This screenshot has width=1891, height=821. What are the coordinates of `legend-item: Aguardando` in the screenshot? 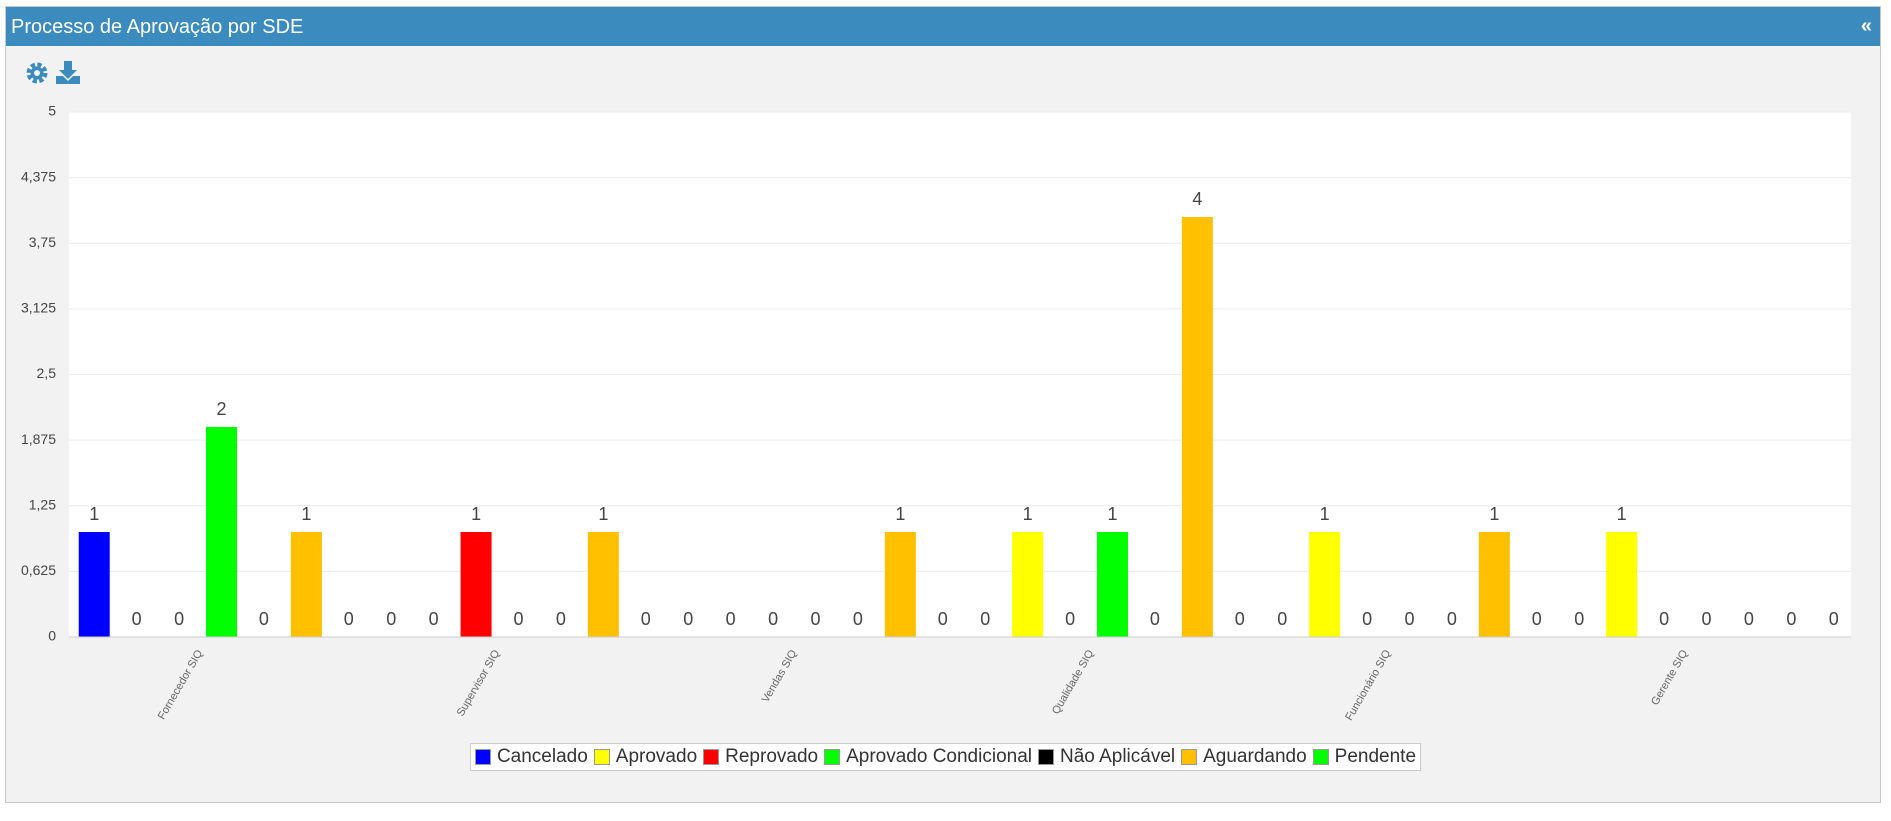 It's located at (1244, 757).